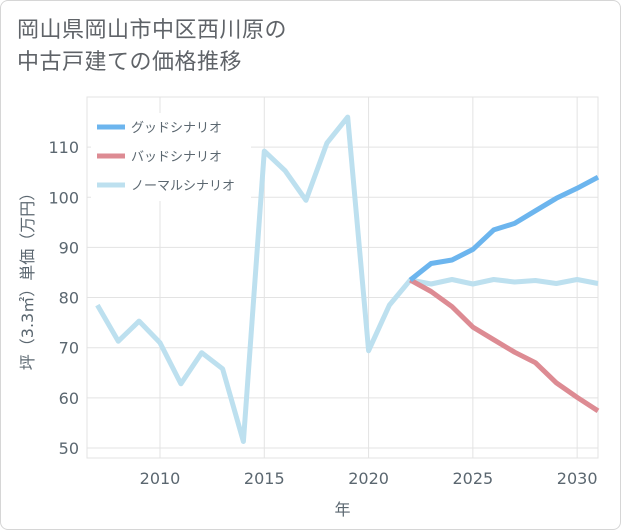  Describe the element at coordinates (176, 128) in the screenshot. I see `legend-label: グッドシナリオ` at that location.